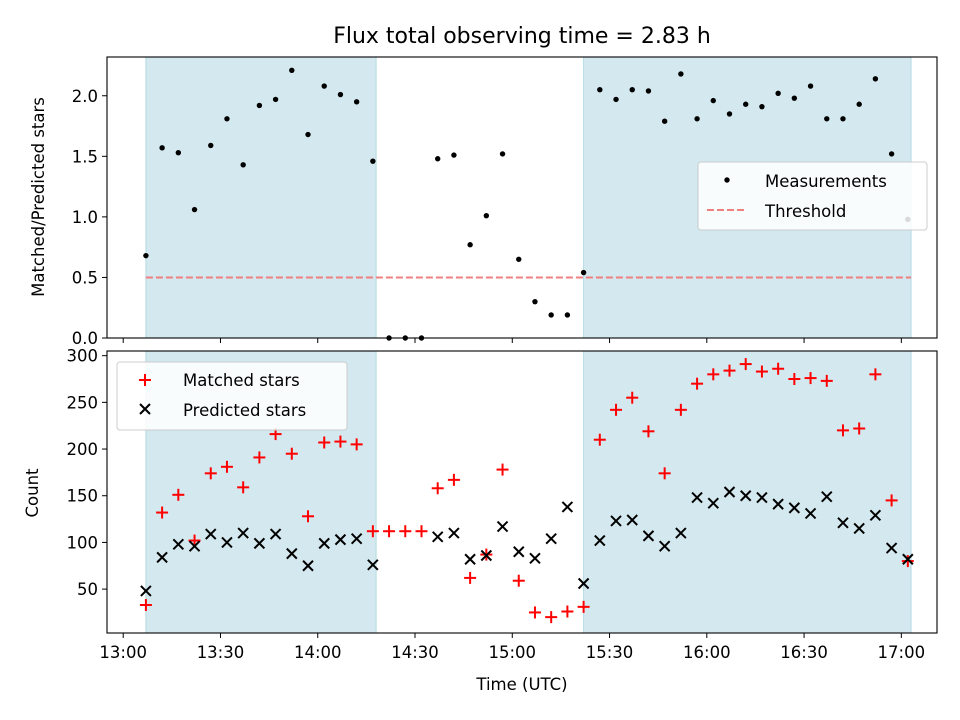 This screenshot has height=720, width=960. What do you see at coordinates (415, 652) in the screenshot?
I see `x-tick-label: 14:30` at bounding box center [415, 652].